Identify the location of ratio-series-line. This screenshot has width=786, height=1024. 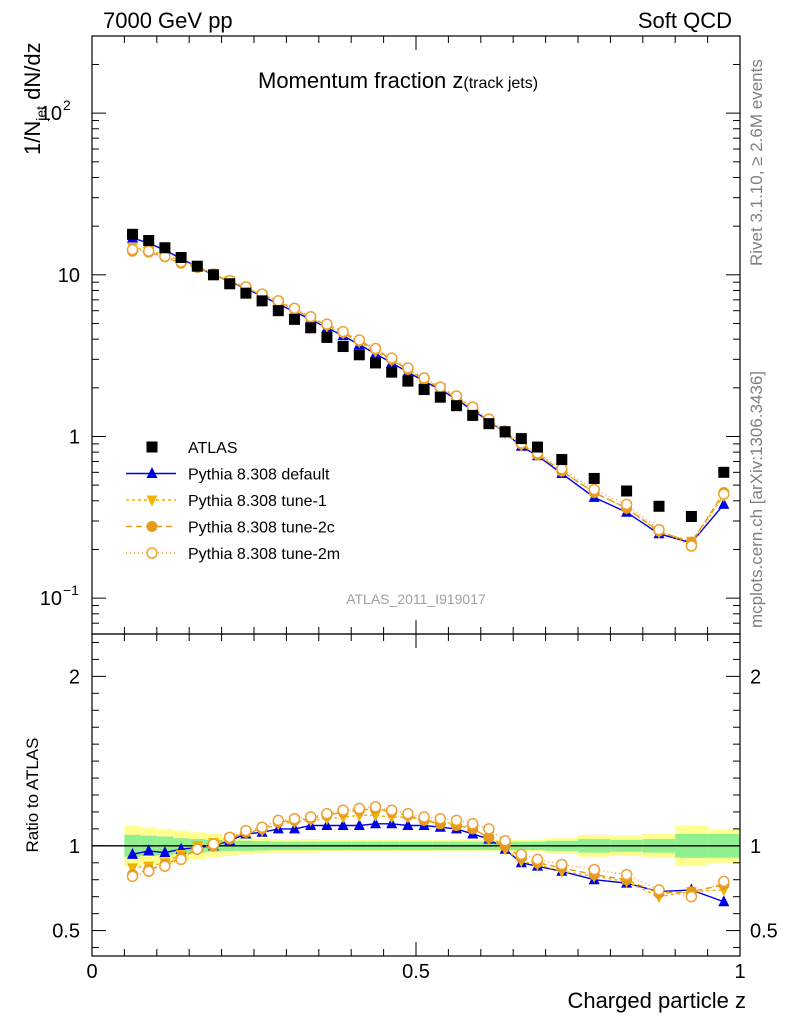
(428, 851).